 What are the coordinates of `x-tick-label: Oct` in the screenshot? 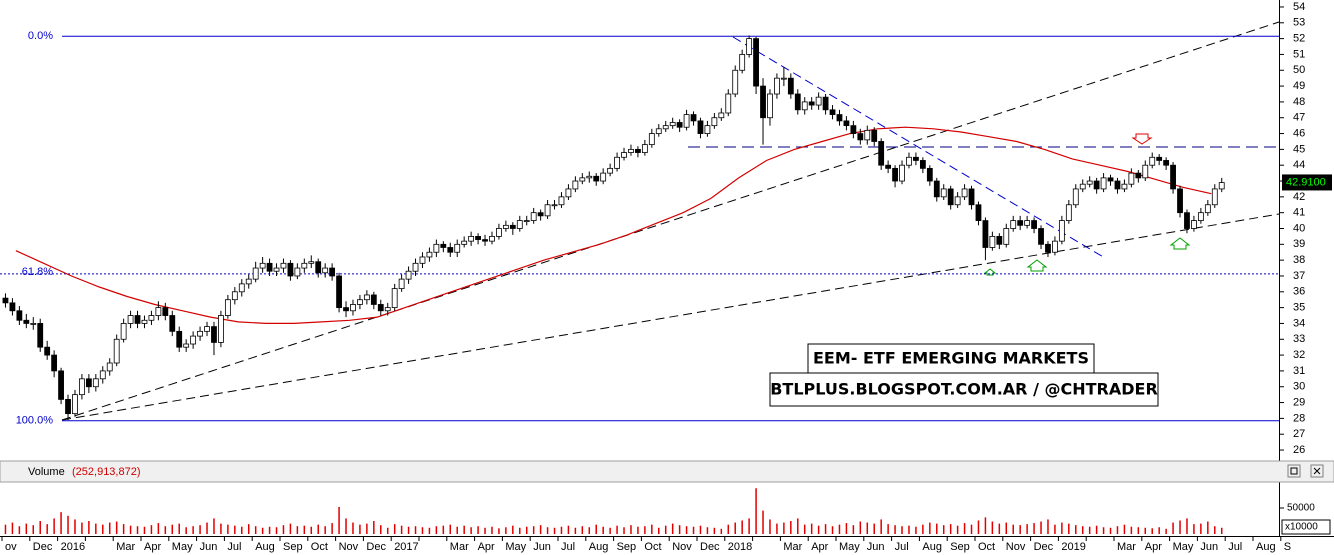 It's located at (652, 547).